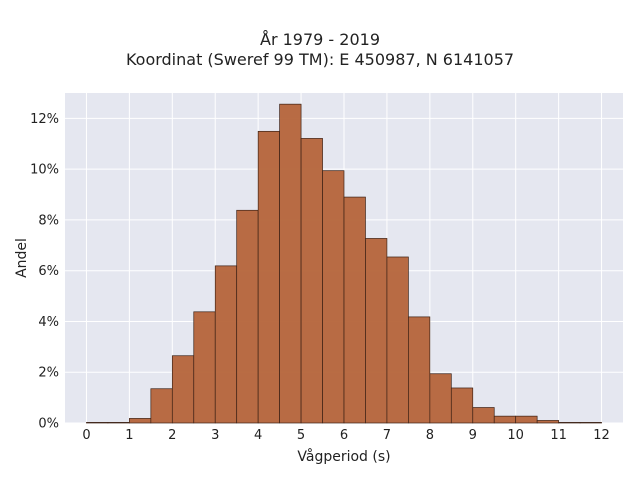  What do you see at coordinates (387, 435) in the screenshot?
I see `x-tick-label: 7` at bounding box center [387, 435].